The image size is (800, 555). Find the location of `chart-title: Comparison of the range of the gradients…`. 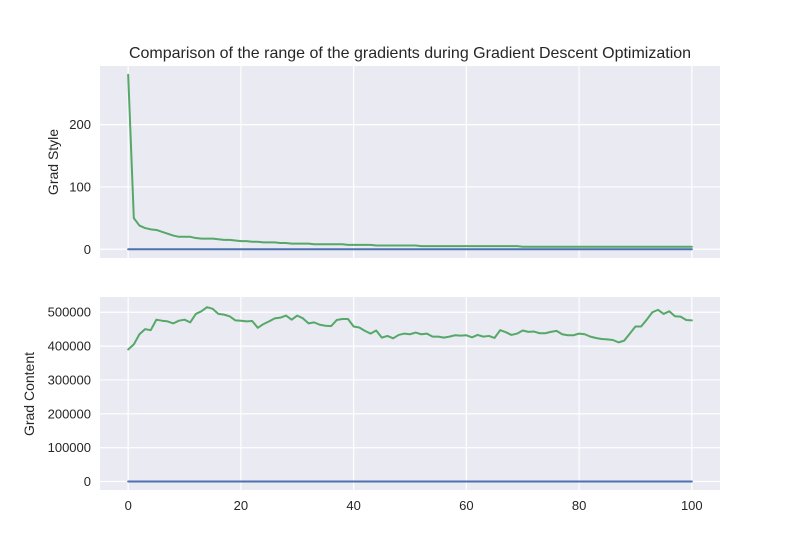

chart-title: Comparison of the range of the gradients… is located at coordinates (410, 53).